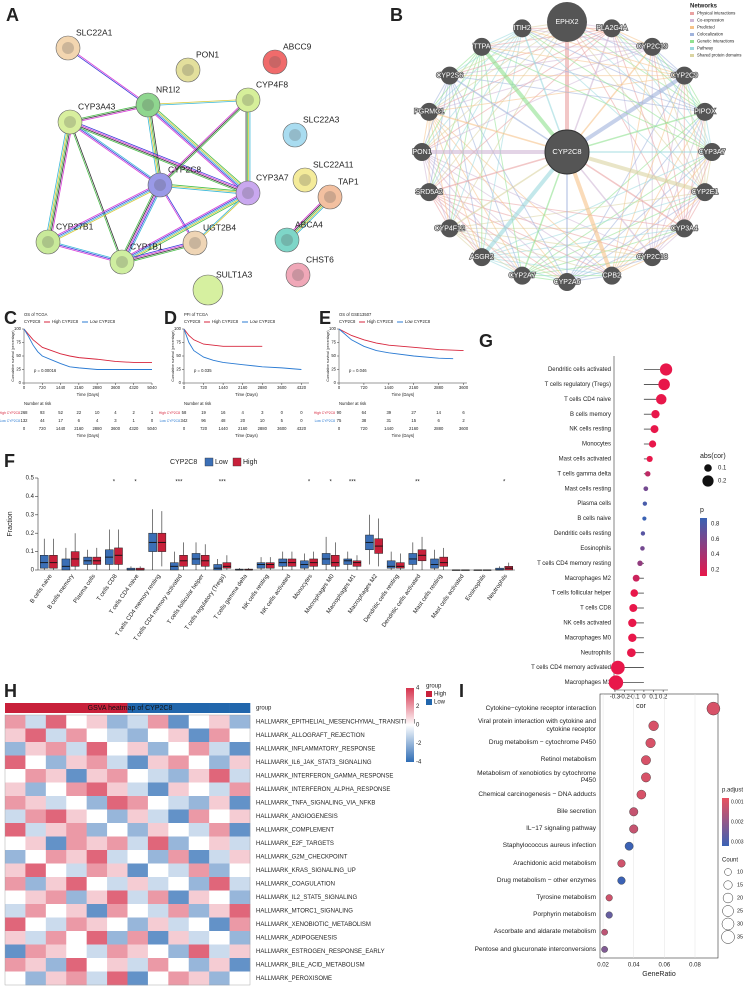  What do you see at coordinates (594, 519) in the screenshot?
I see `y-tick-label: B cells naive` at bounding box center [594, 519].